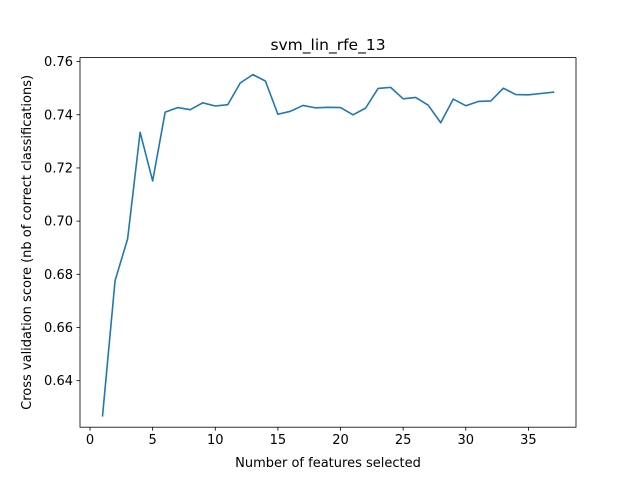 Image resolution: width=640 pixels, height=480 pixels. Describe the element at coordinates (153, 440) in the screenshot. I see `x-tick-label: 5` at that location.